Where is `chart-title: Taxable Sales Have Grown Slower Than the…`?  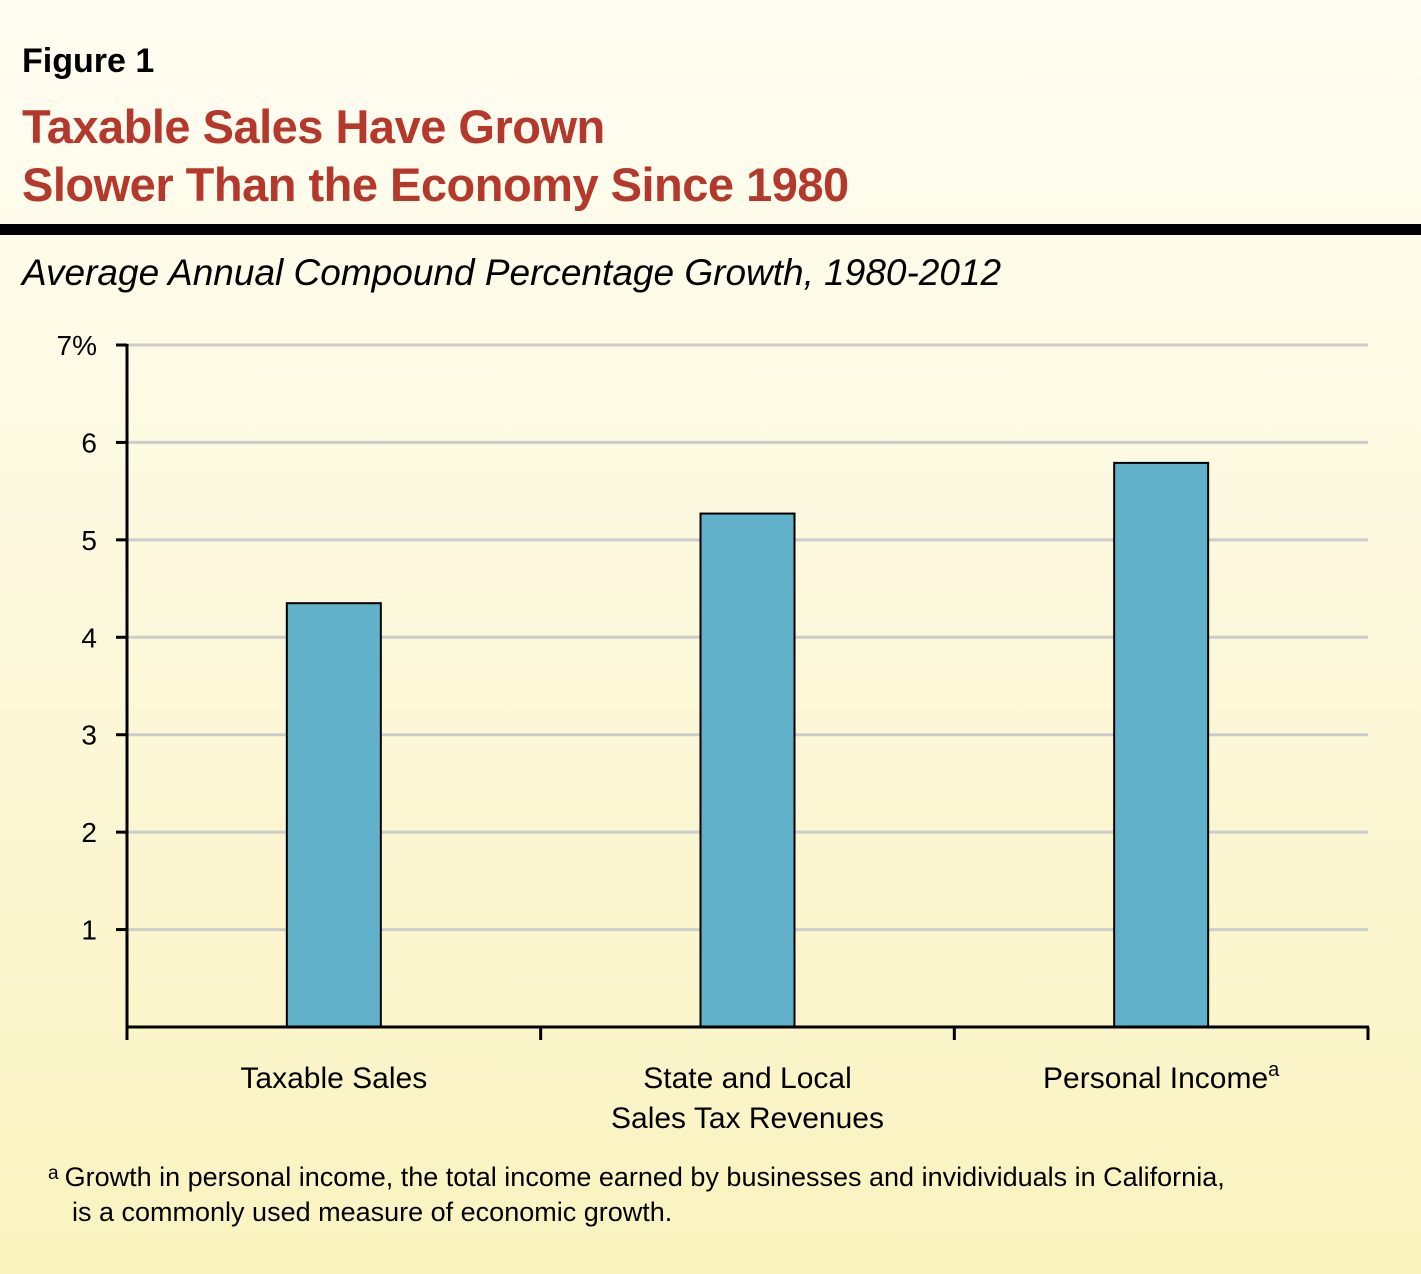 chart-title: Taxable Sales Have Grown Slower Than the… is located at coordinates (435, 156).